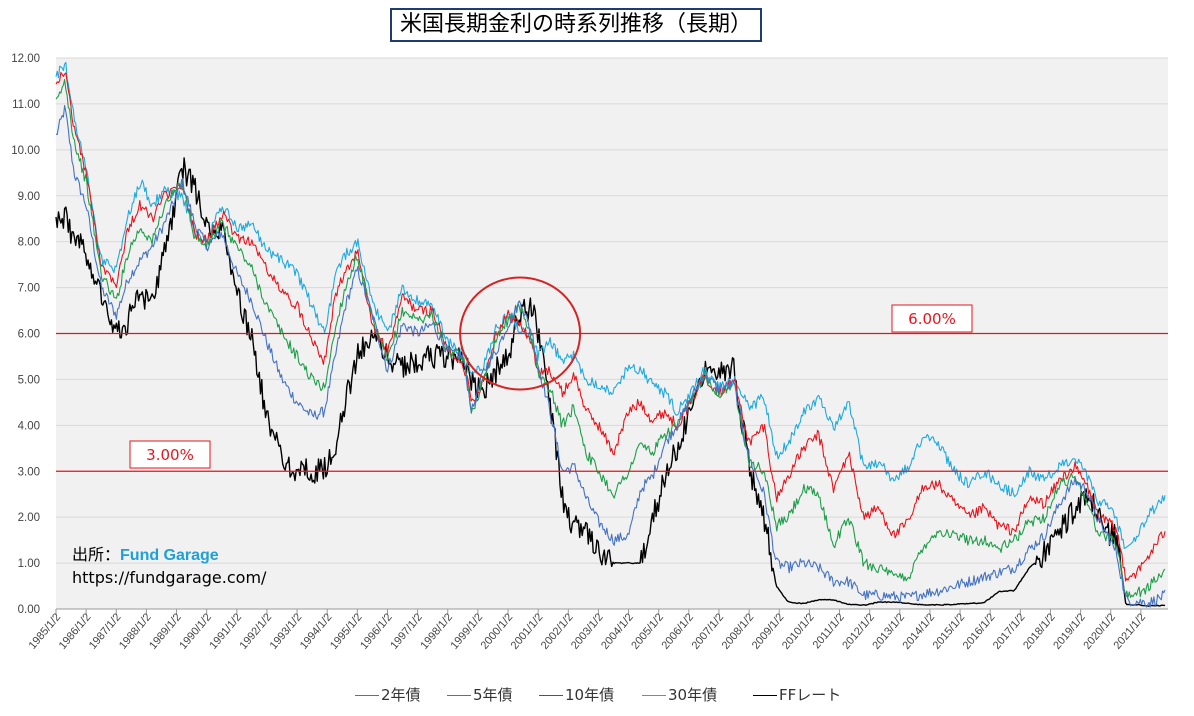  I want to click on legend-item: 2年債, so click(388, 694).